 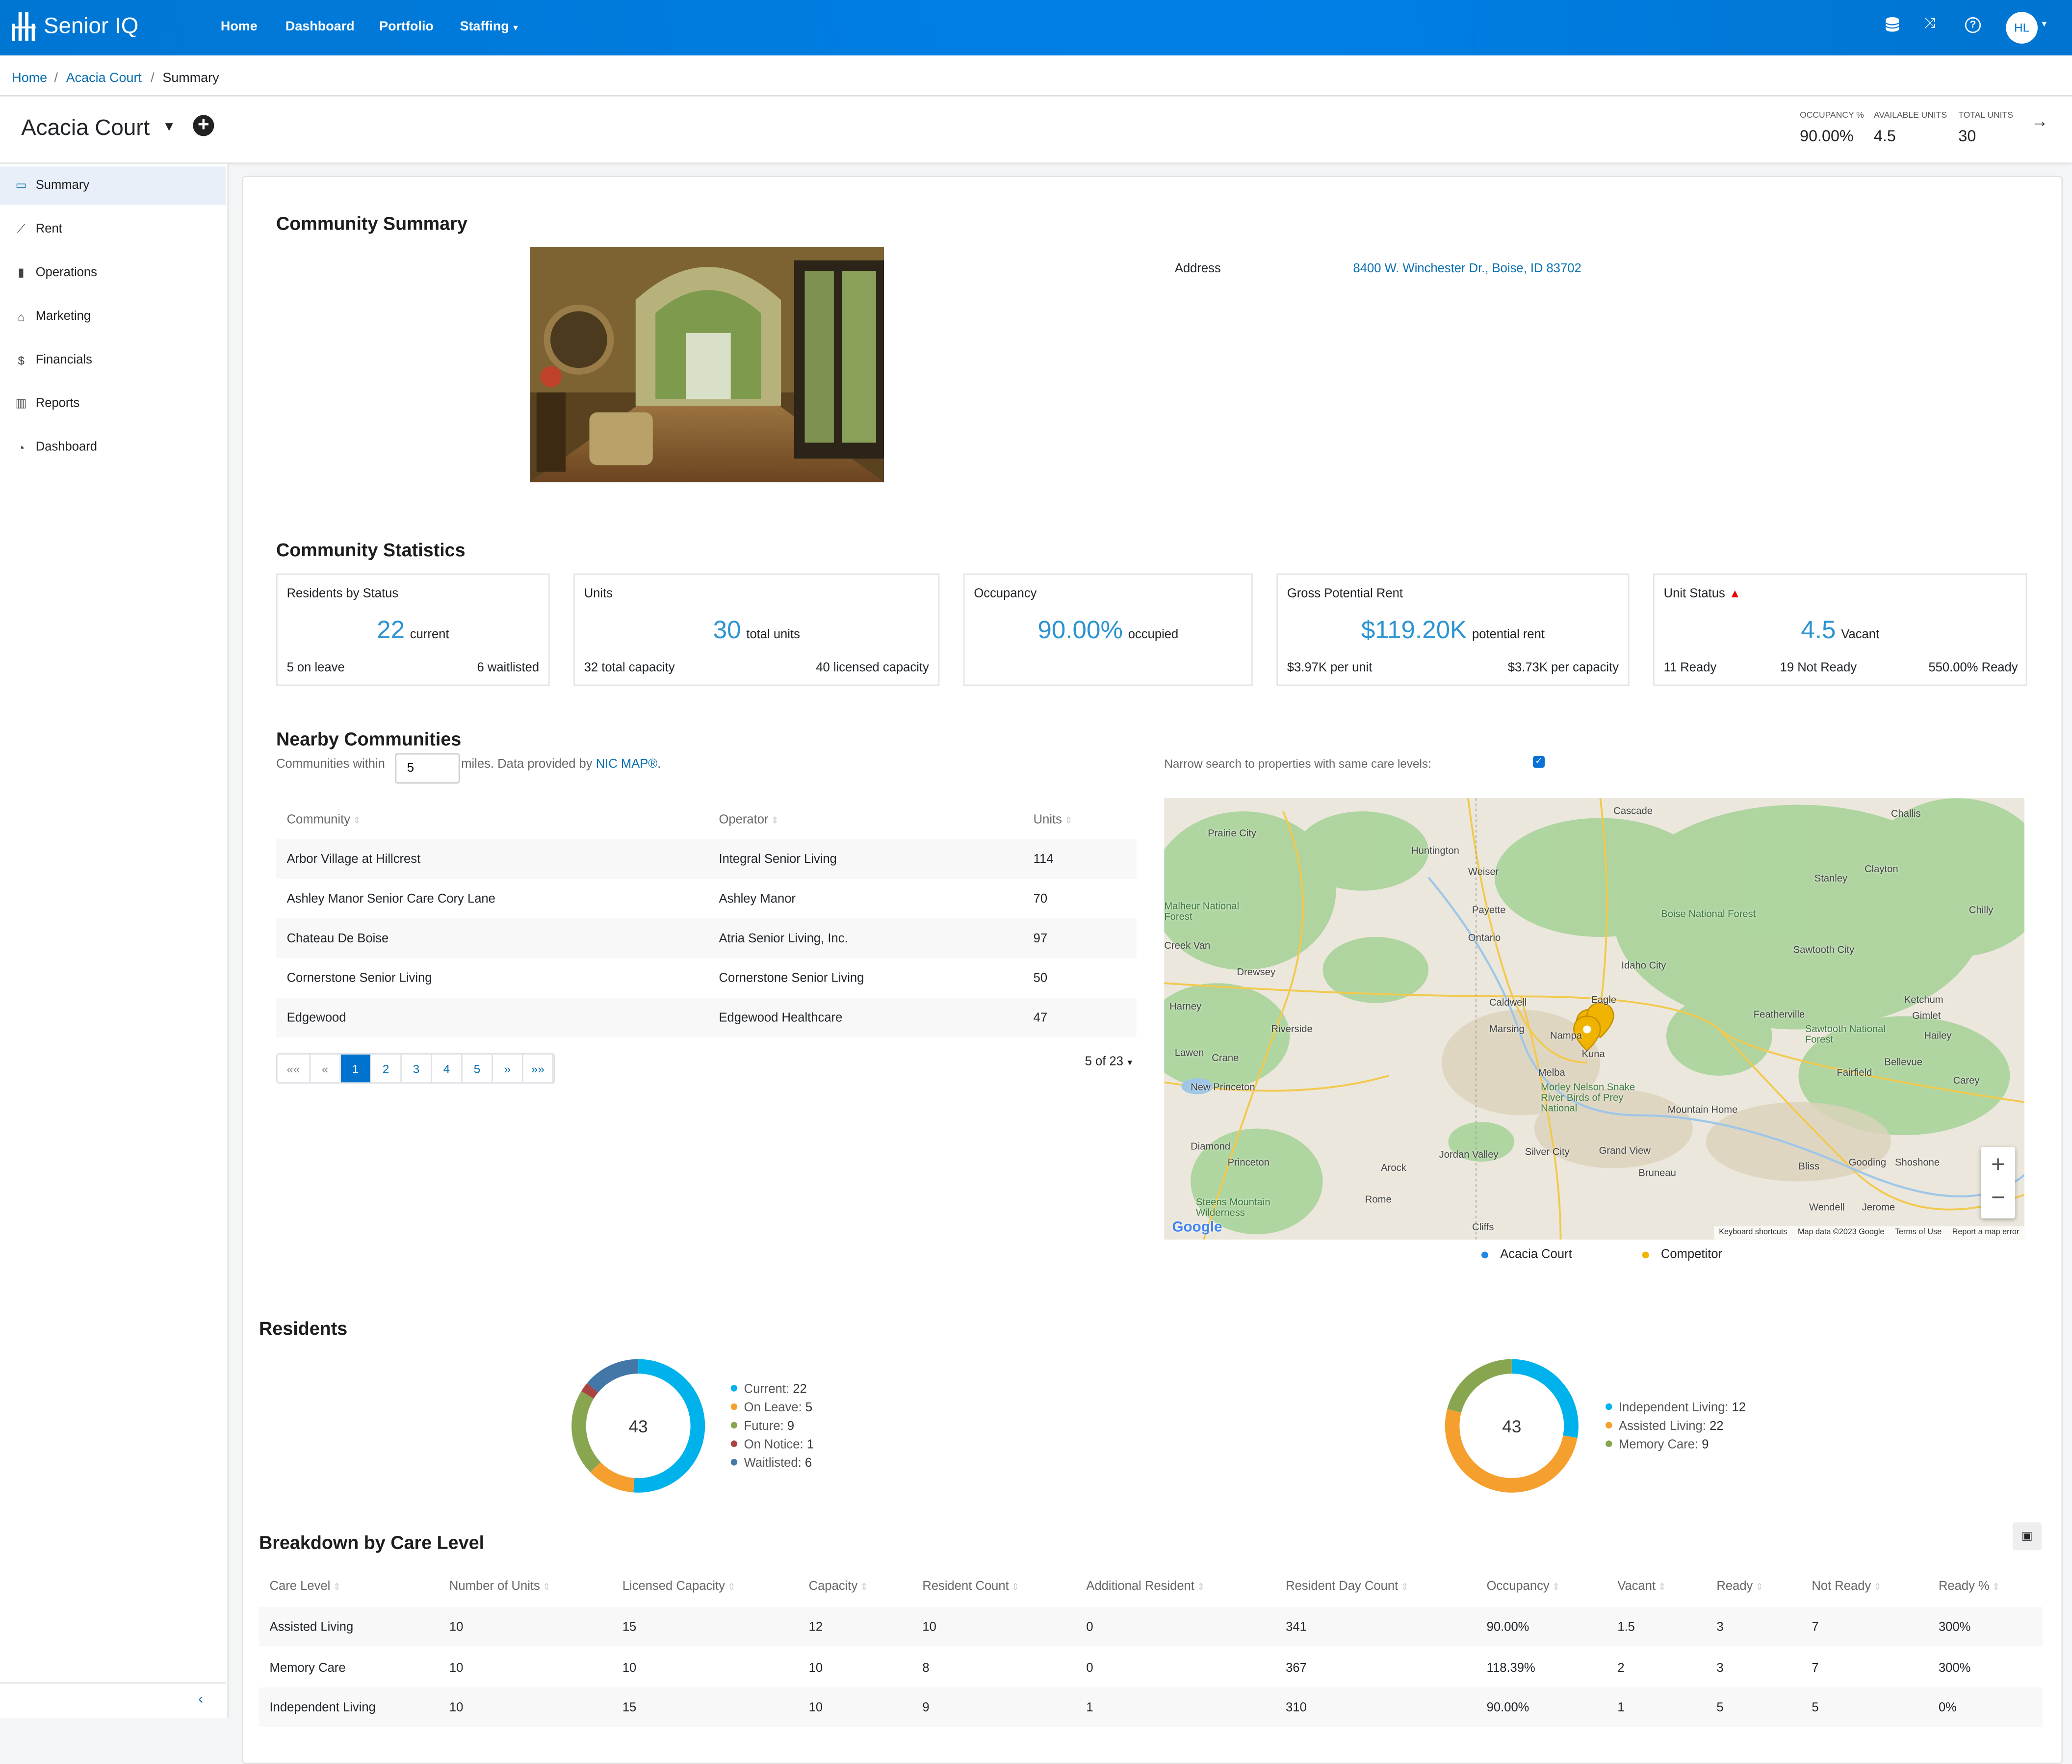 I want to click on column-header-label: Licensed Capacity, so click(x=673, y=1586).